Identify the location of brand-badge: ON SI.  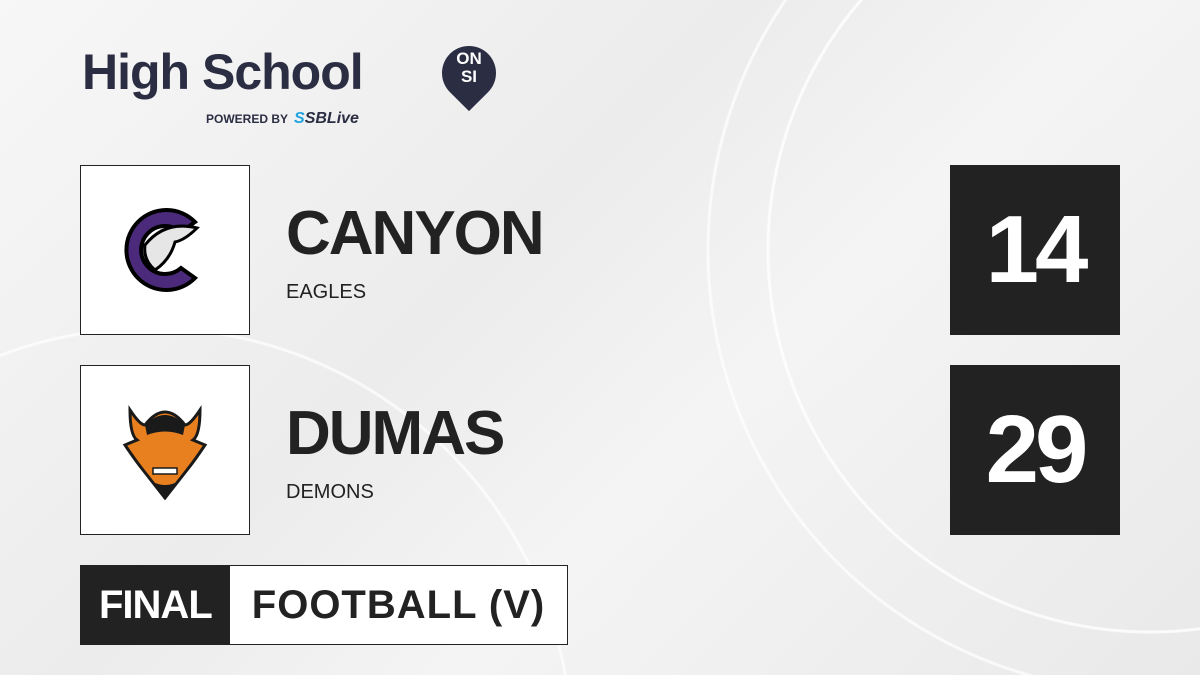
(469, 68).